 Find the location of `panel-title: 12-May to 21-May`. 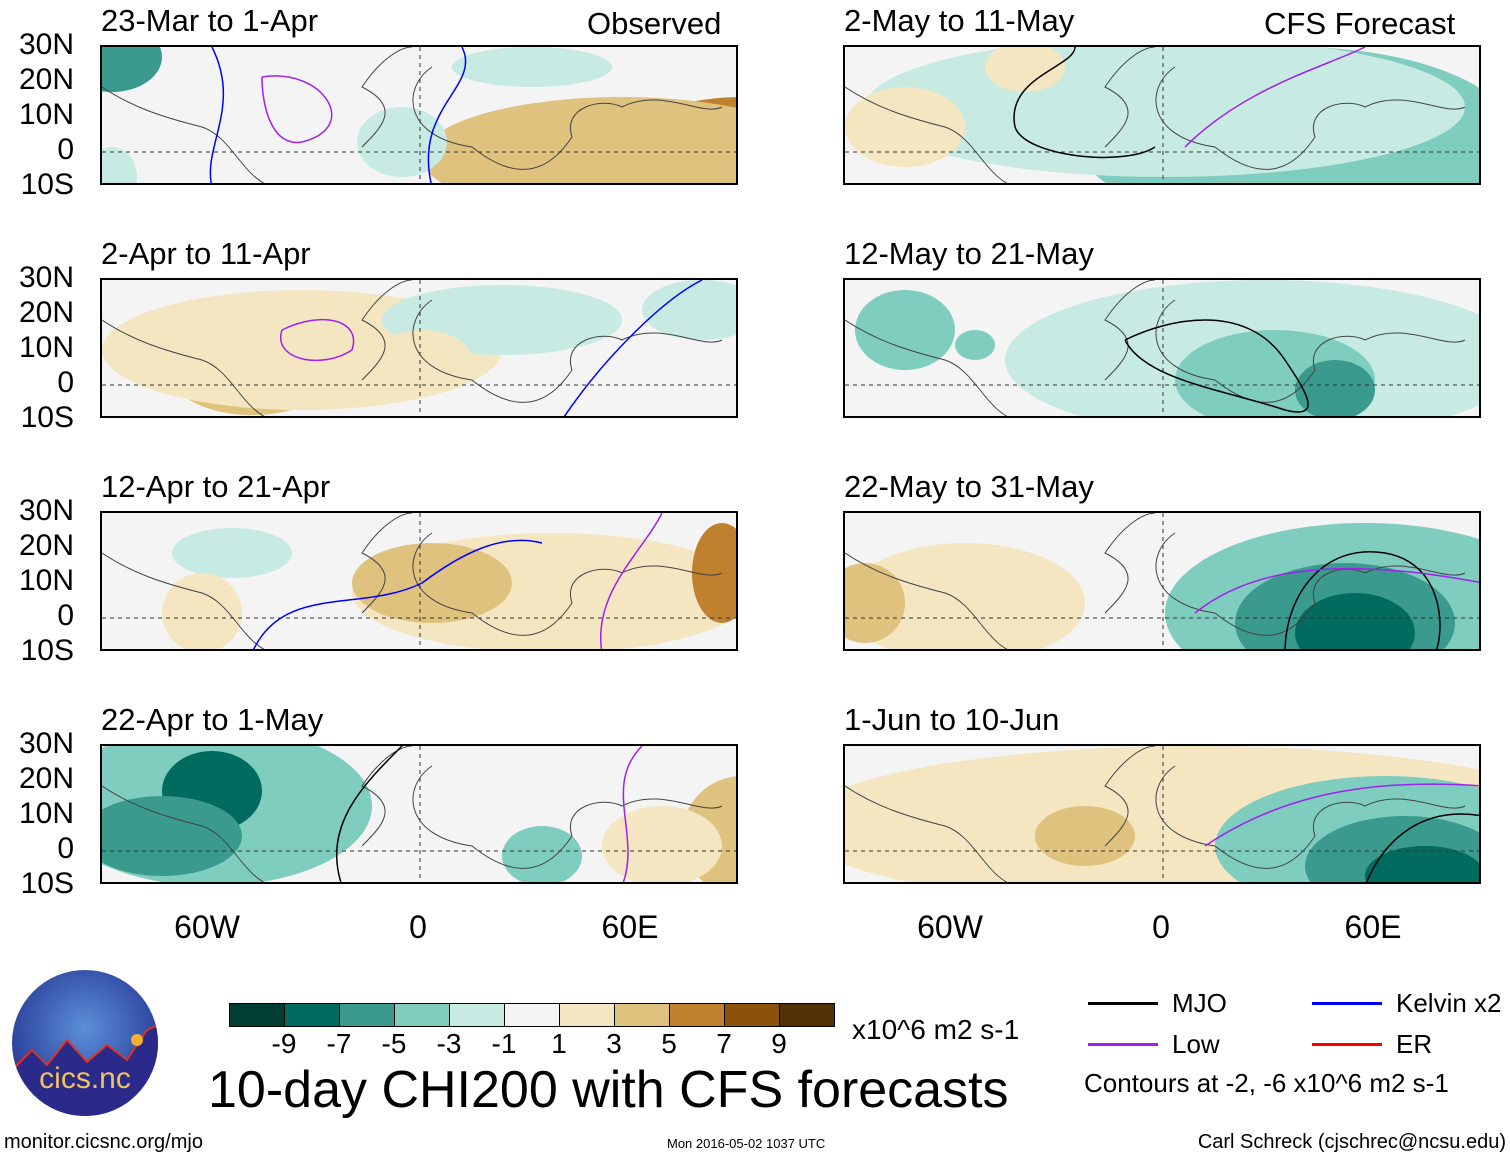

panel-title: 12-May to 21-May is located at coordinates (969, 253).